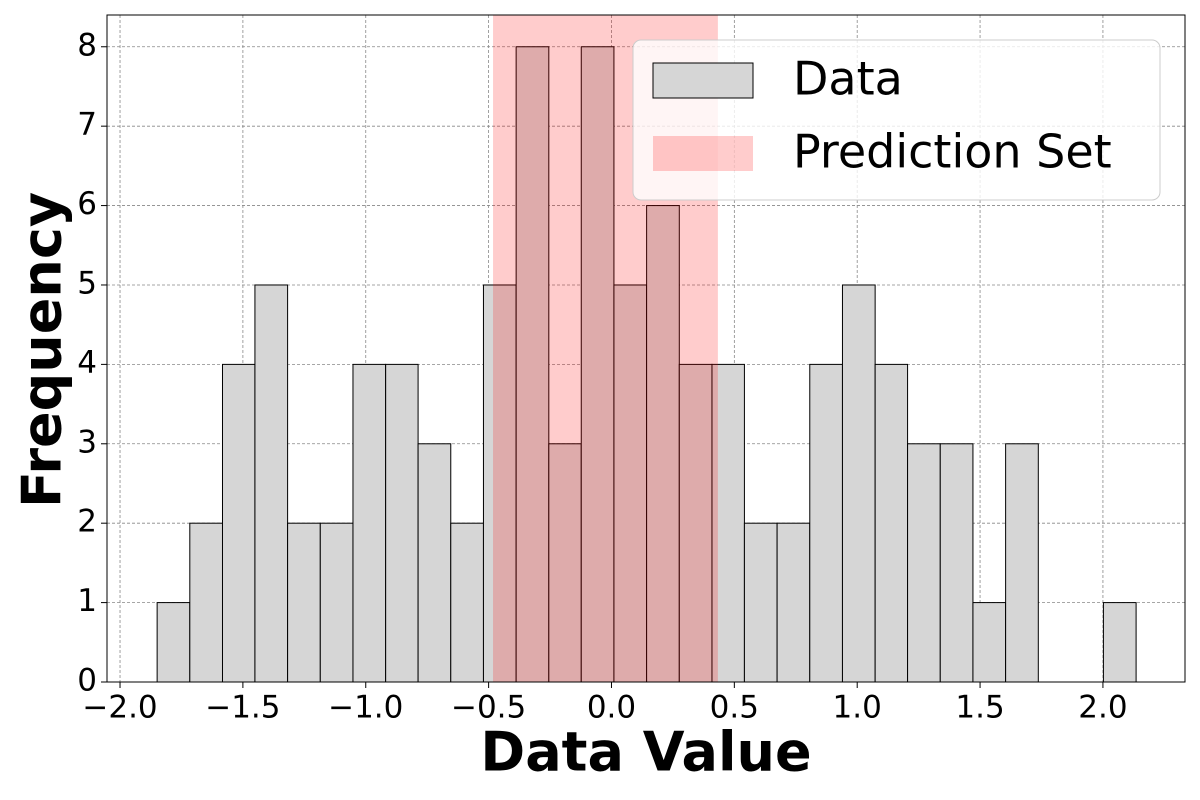 The width and height of the screenshot is (1200, 800). Describe the element at coordinates (857, 708) in the screenshot. I see `x-tick-label: 1.0` at that location.